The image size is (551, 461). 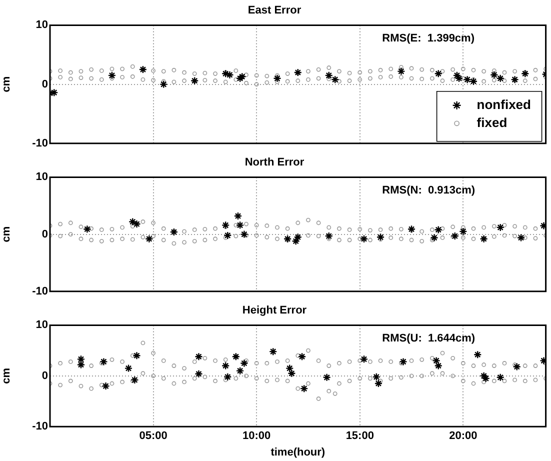 What do you see at coordinates (429, 338) in the screenshot?
I see `annotation: RMS(U: 1.644cm)` at bounding box center [429, 338].